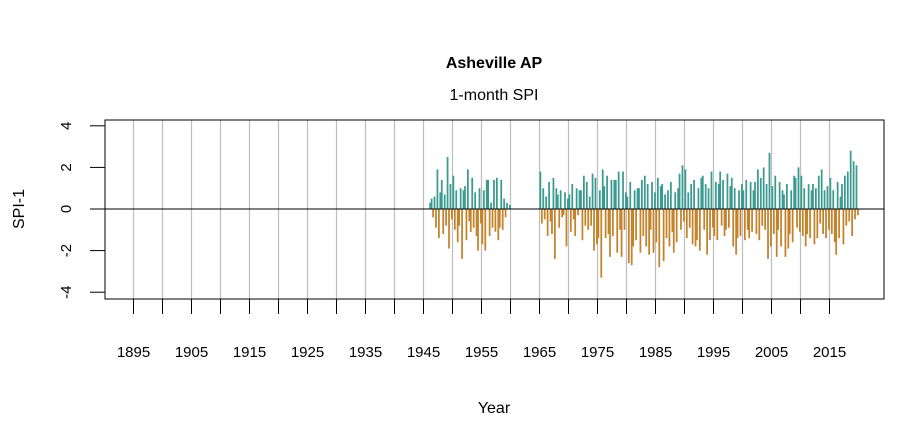 This screenshot has height=425, width=900. I want to click on y-tick-label: -4, so click(66, 292).